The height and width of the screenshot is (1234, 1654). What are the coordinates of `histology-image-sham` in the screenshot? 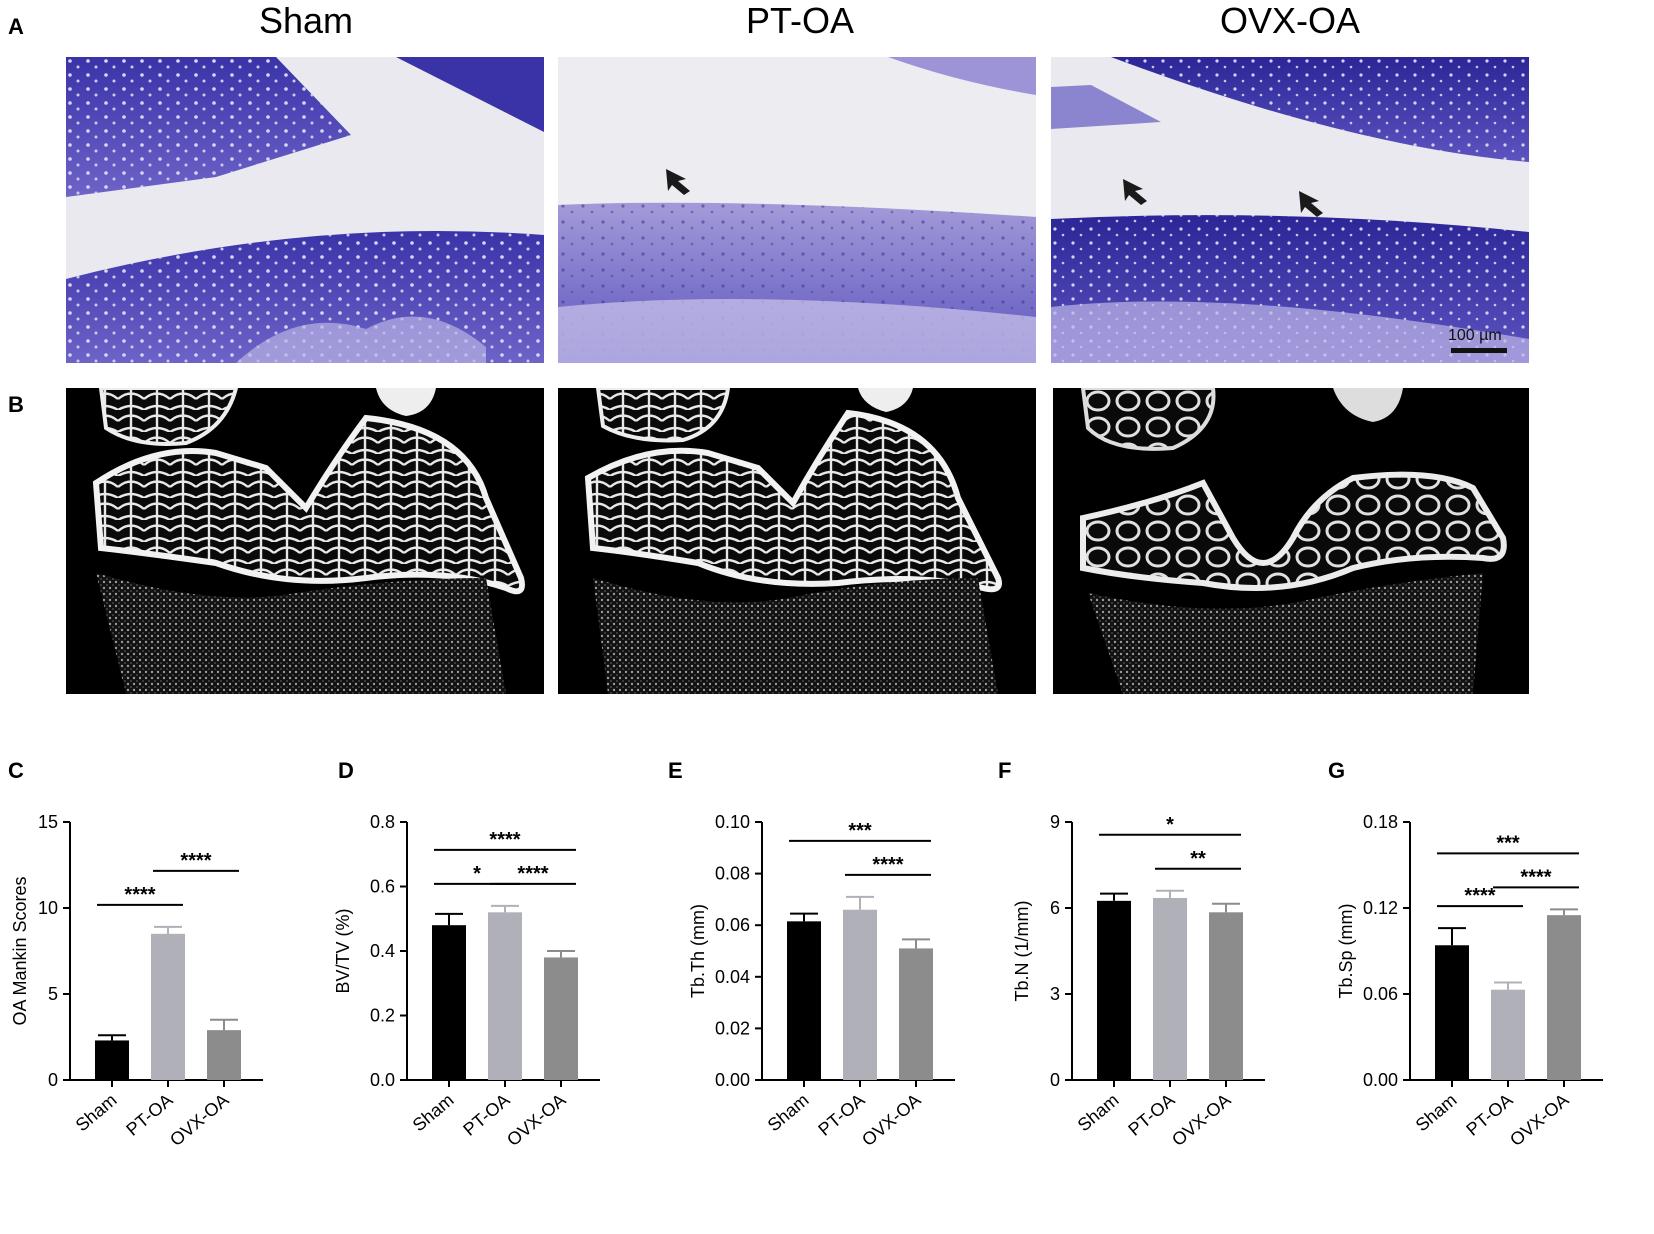 It's located at (305, 210).